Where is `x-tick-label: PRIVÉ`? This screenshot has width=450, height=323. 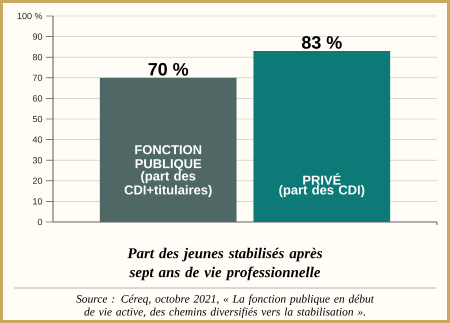
x-tick-label: PRIVÉ is located at coordinates (322, 179).